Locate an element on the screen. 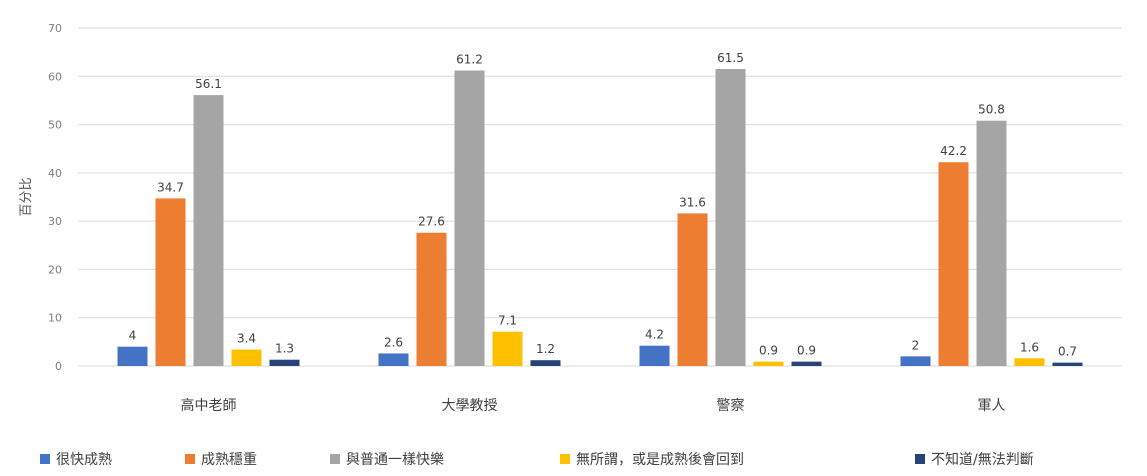 The height and width of the screenshot is (476, 1147). legend-label: 很快成熟 is located at coordinates (84, 460).